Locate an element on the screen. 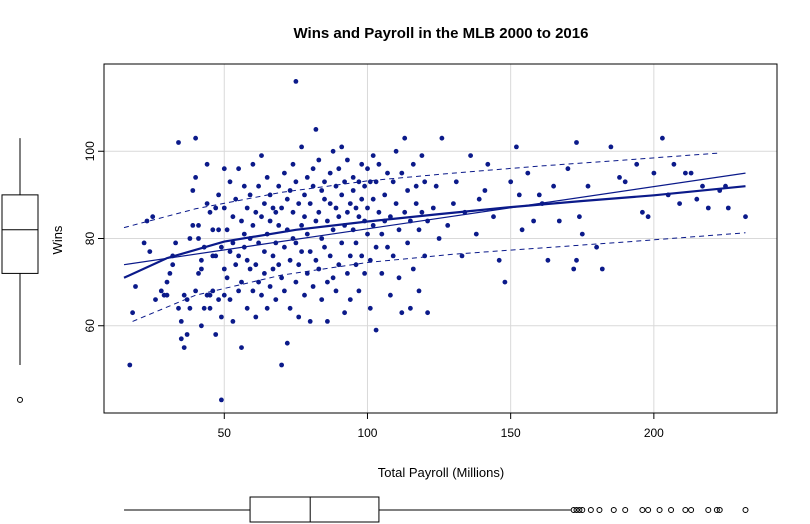  lower-band-line is located at coordinates (439, 277).